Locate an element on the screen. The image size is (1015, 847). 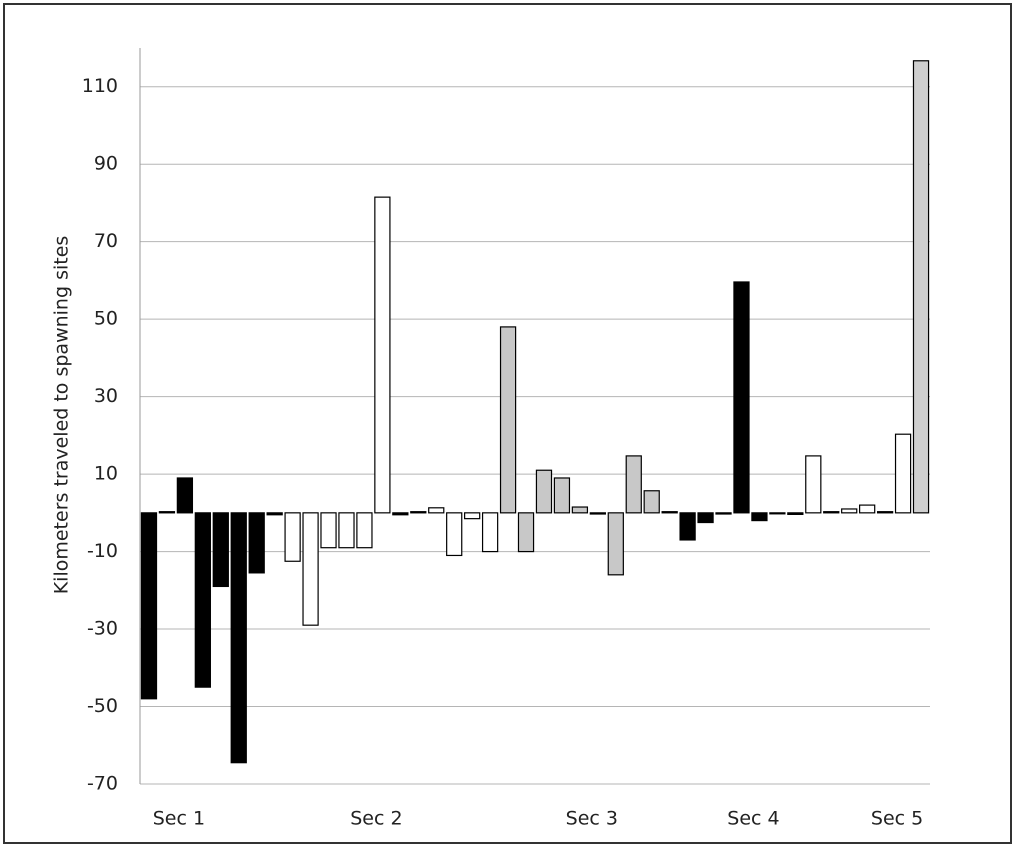
y-tick-label: 90 is located at coordinates (106, 164).